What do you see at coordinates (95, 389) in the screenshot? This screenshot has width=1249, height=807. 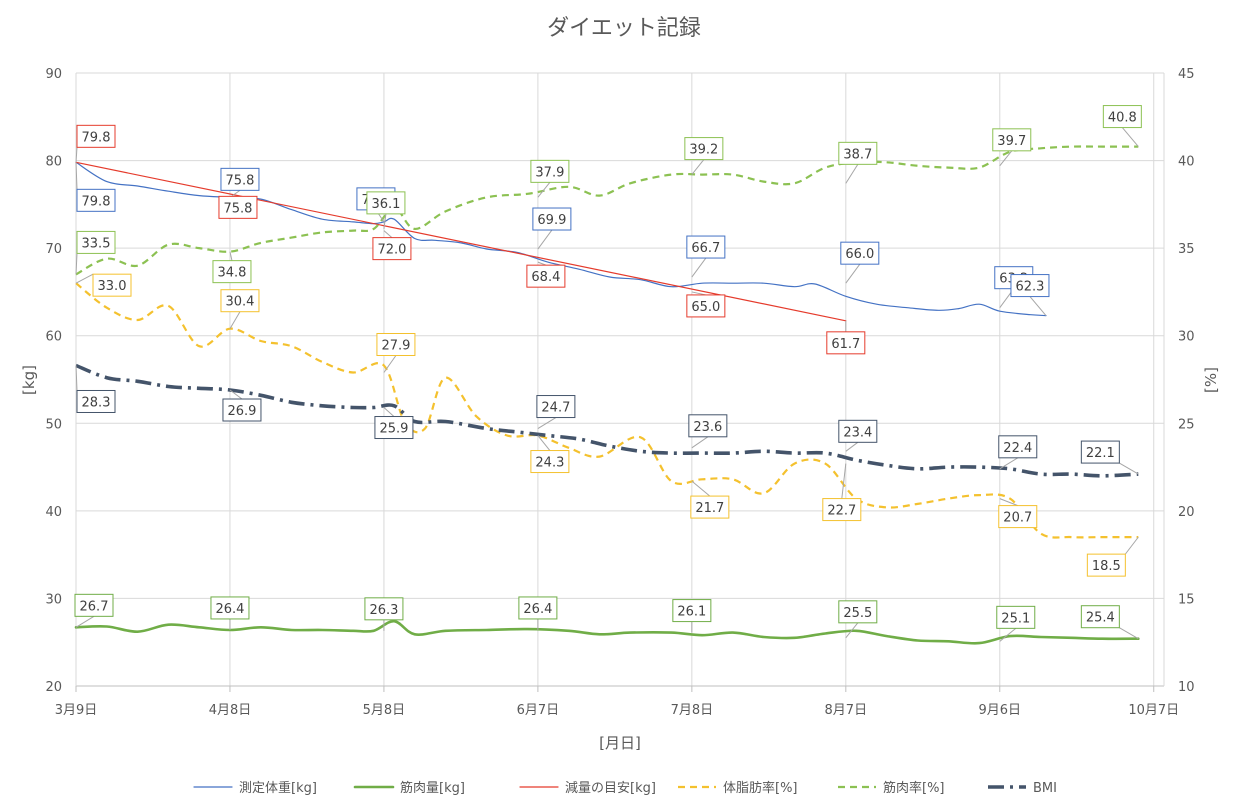 I see `bmi-series-data-label: 28.3` at bounding box center [95, 389].